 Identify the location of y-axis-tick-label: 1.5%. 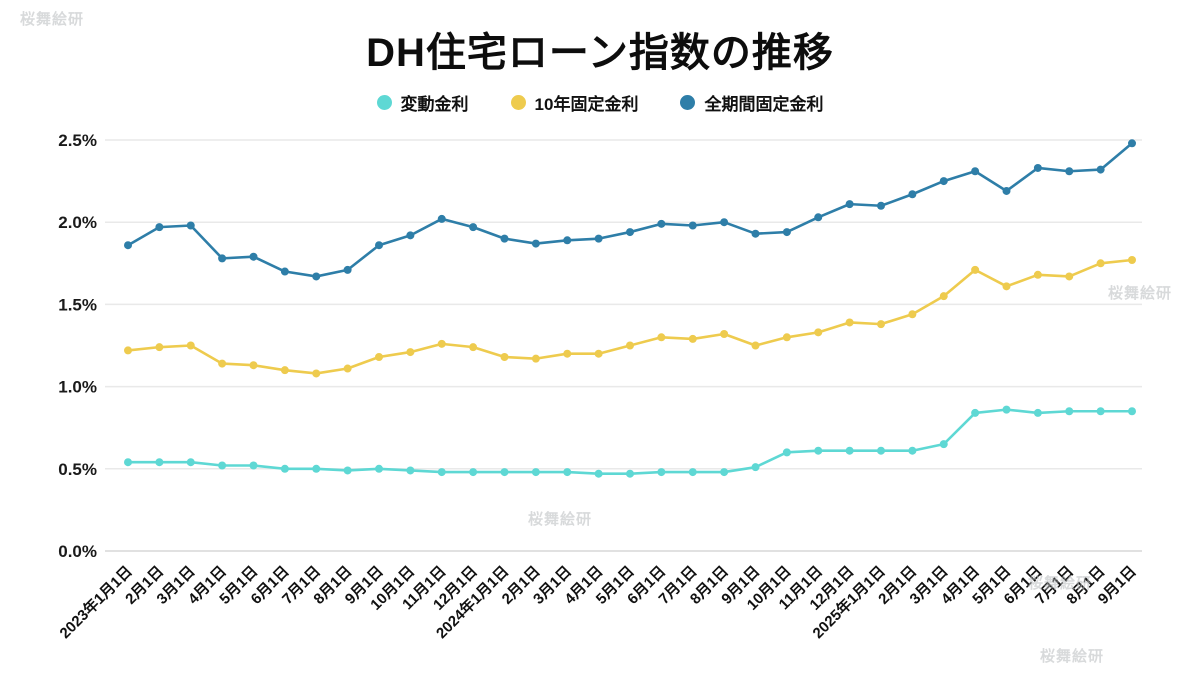
(77, 304).